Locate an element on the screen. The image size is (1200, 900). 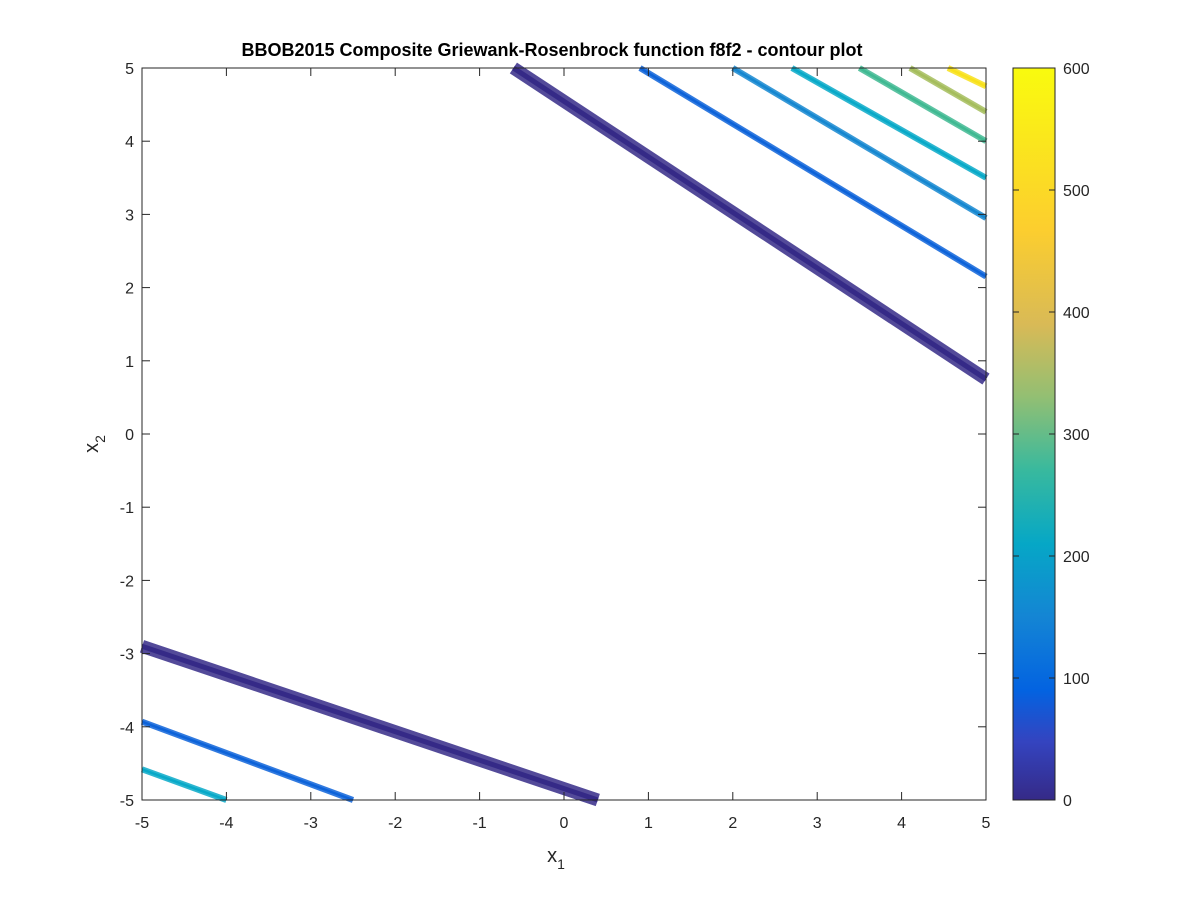
y-tick-label: -1 is located at coordinates (127, 508).